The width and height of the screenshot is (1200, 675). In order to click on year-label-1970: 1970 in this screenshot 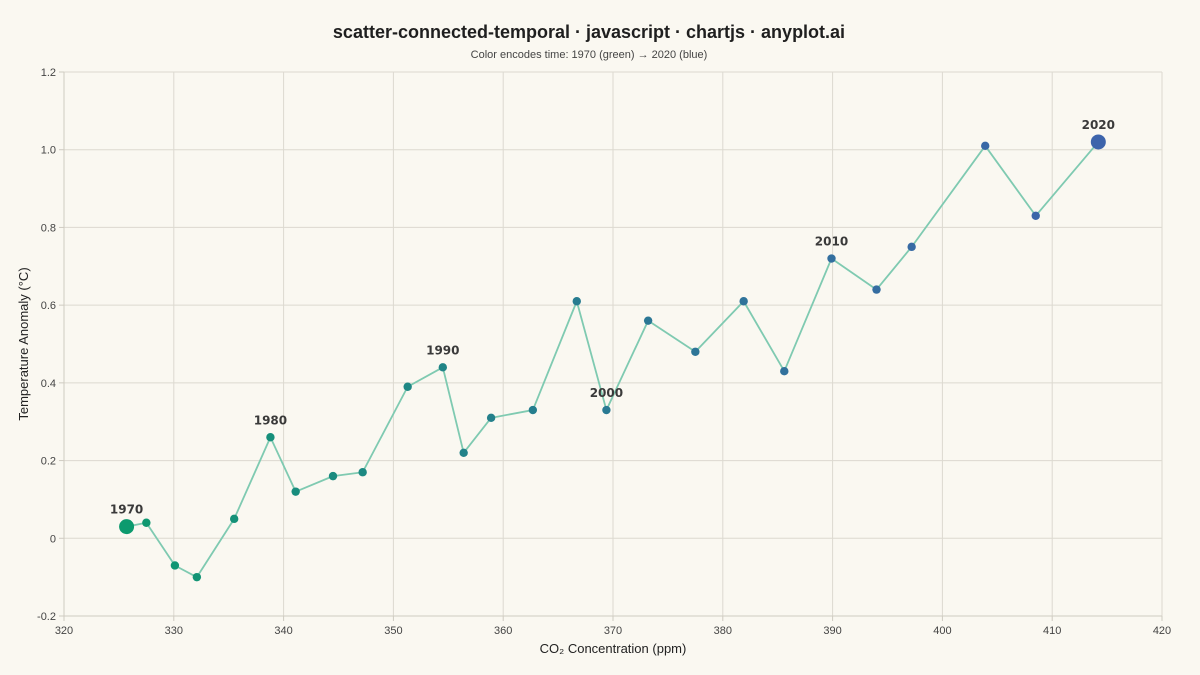, I will do `click(126, 510)`.